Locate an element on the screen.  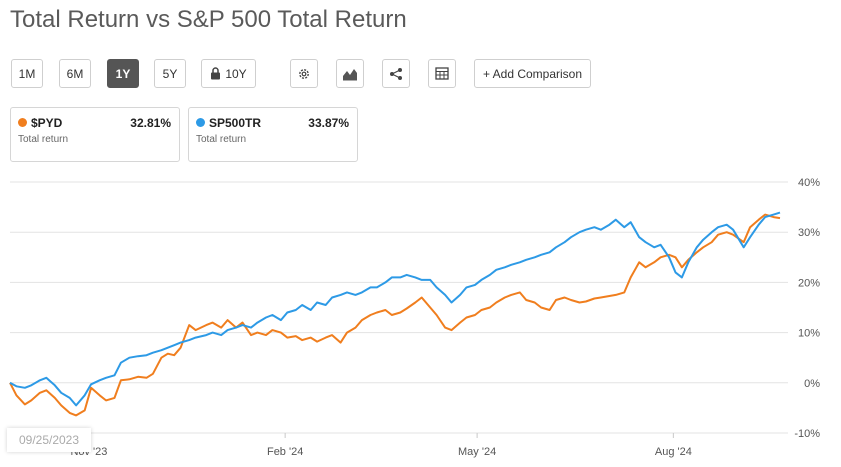
period-5y-button: 5Y is located at coordinates (170, 73).